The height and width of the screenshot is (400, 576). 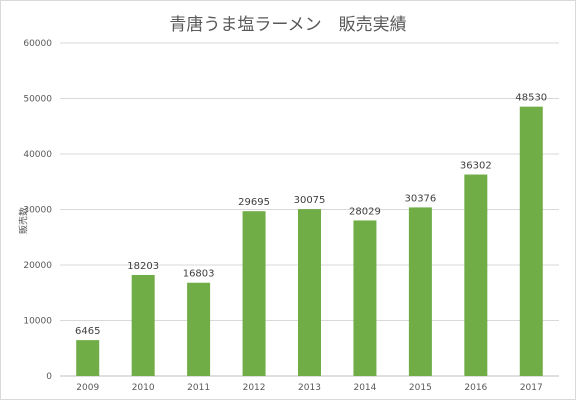 What do you see at coordinates (87, 331) in the screenshot?
I see `data-label: 6465` at bounding box center [87, 331].